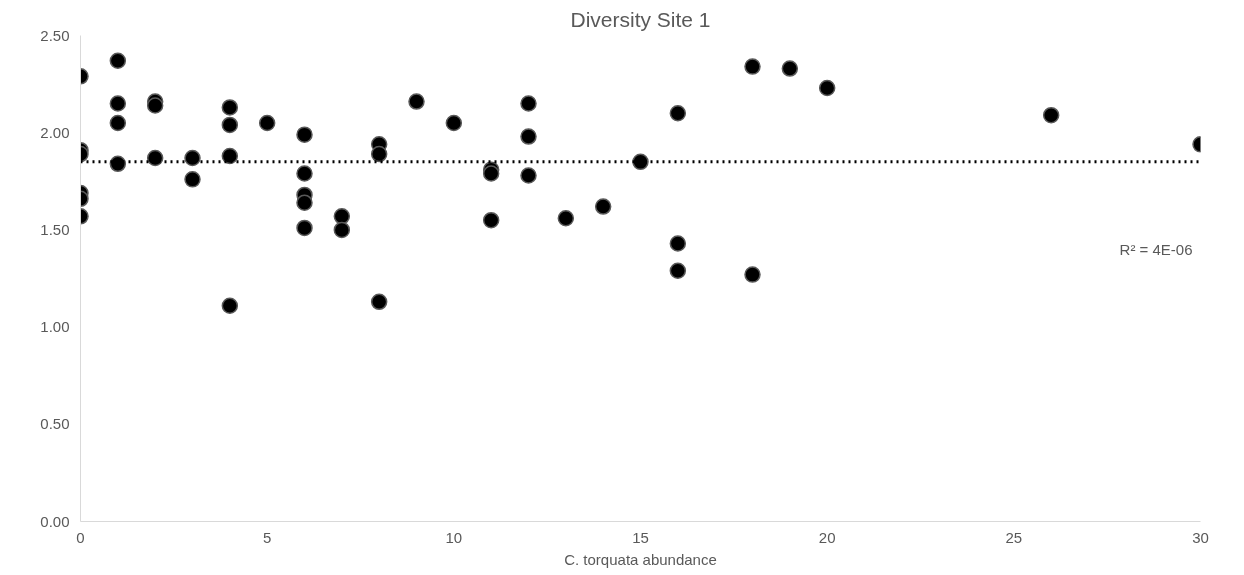 This screenshot has height=575, width=1244. I want to click on y-tick-label: 2.50, so click(55, 35).